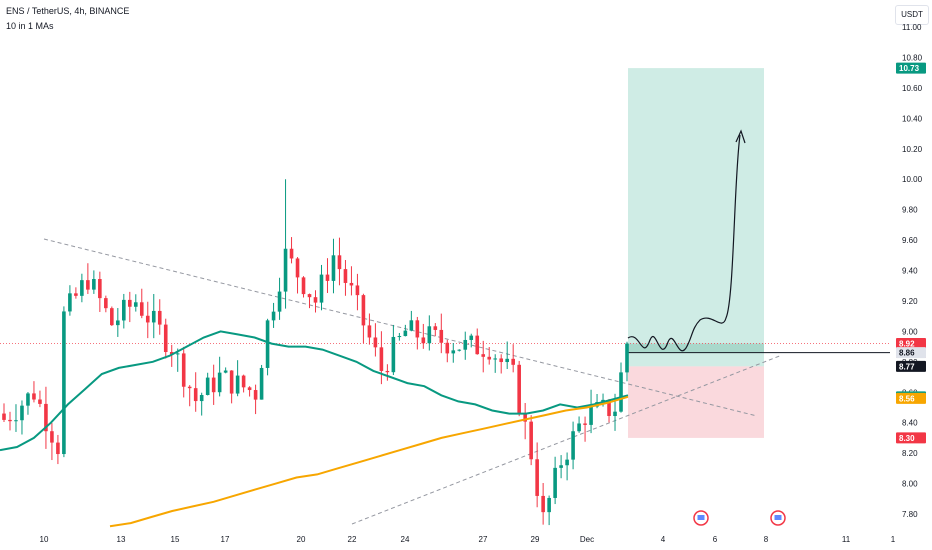 The image size is (932, 550). I want to click on y-tick-label: 8.40, so click(910, 423).